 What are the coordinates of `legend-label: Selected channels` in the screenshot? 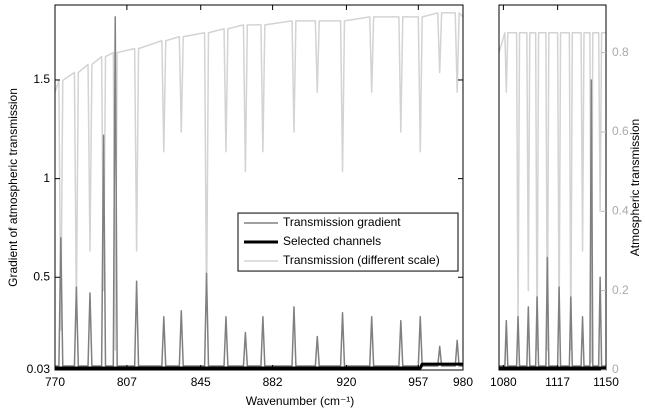 It's located at (332, 241).